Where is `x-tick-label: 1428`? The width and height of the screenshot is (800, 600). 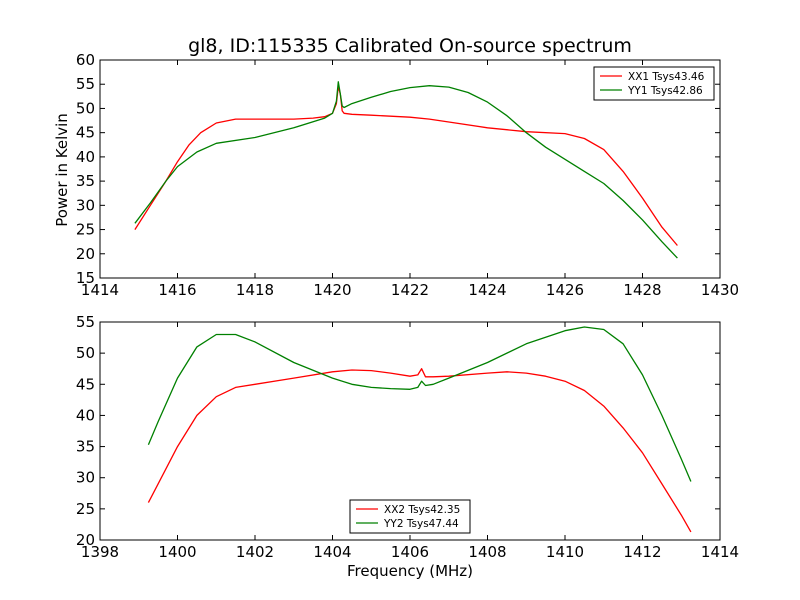
x-tick-label: 1428 is located at coordinates (642, 290).